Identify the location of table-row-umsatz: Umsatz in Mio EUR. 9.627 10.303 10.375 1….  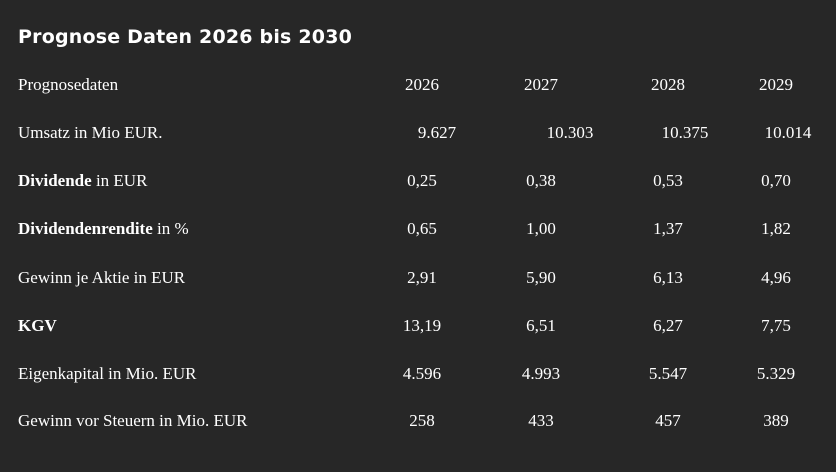
(418, 133).